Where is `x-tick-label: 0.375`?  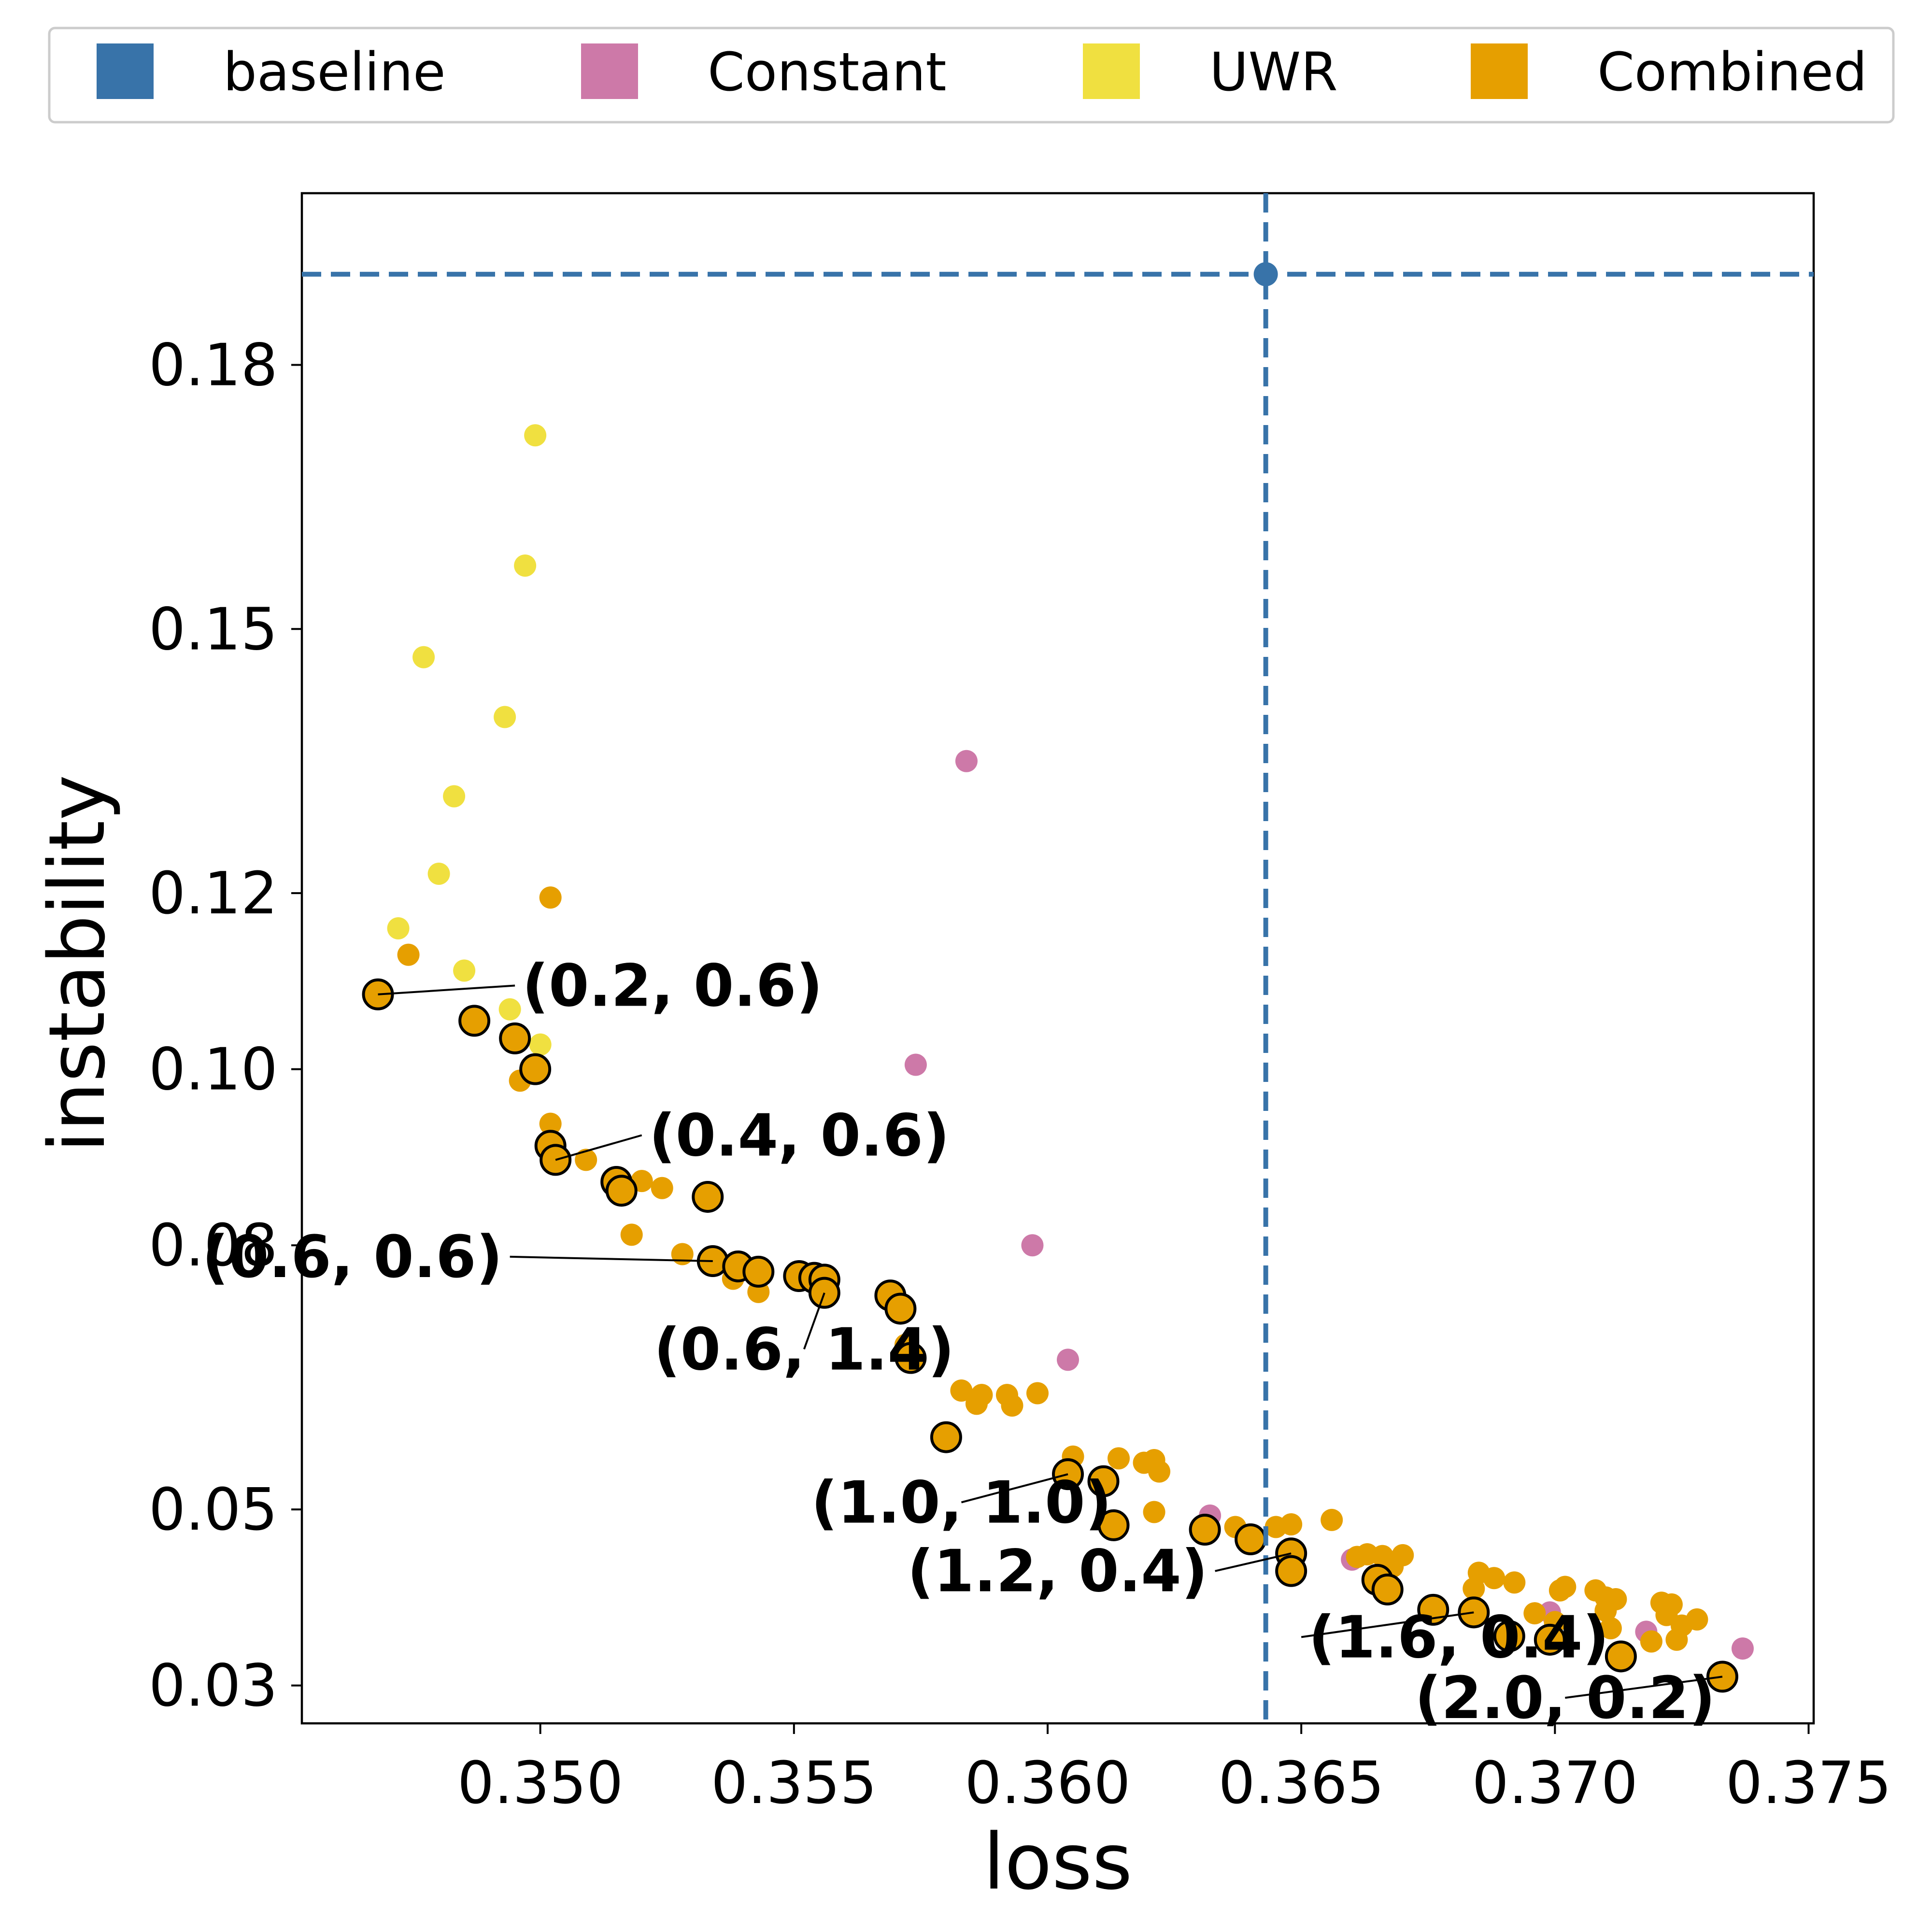
x-tick-label: 0.375 is located at coordinates (1809, 1783).